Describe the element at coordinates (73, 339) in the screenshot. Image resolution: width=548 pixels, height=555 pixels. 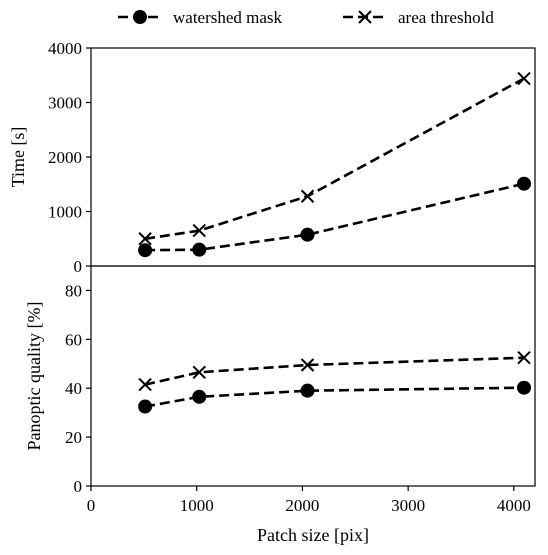
I see `y-tick-label-panoptic-quality: 60` at that location.